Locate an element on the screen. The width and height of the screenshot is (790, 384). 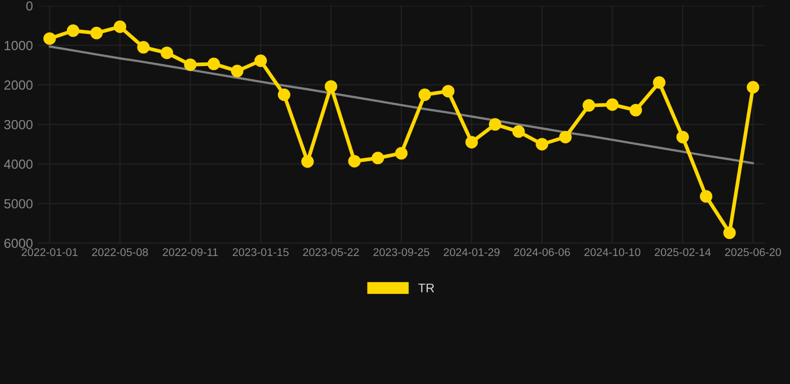
x-tick-label: 2022-05-08 is located at coordinates (120, 252).